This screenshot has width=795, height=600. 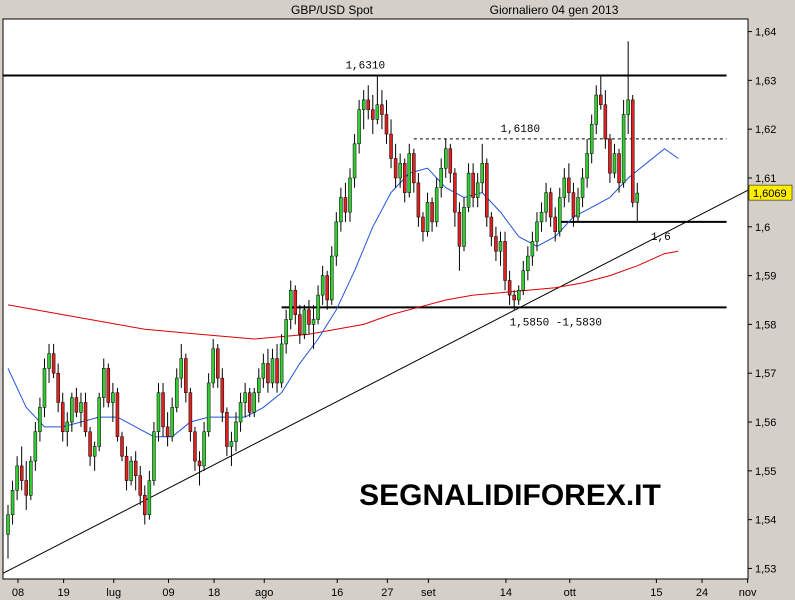 I want to click on x-tick-label: 18, so click(x=214, y=593).